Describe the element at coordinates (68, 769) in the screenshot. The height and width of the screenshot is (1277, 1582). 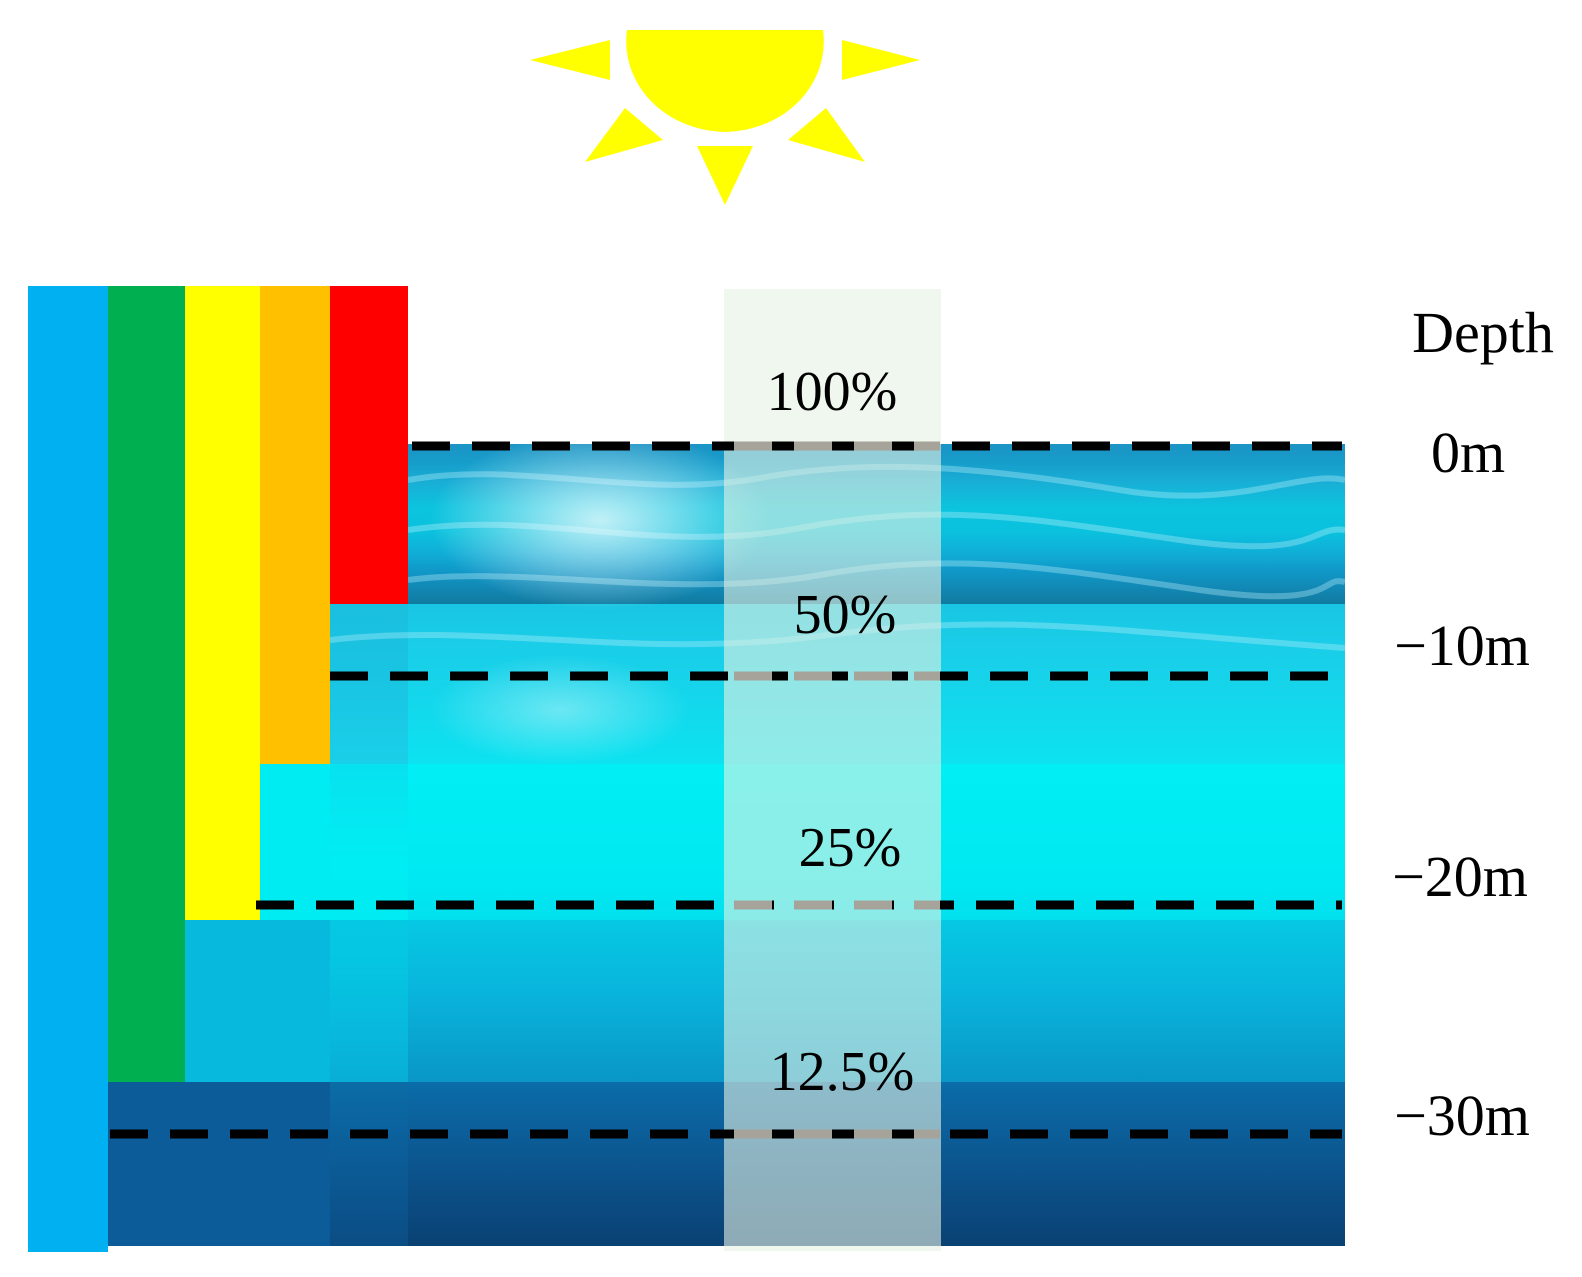
I see `blue-bar` at that location.